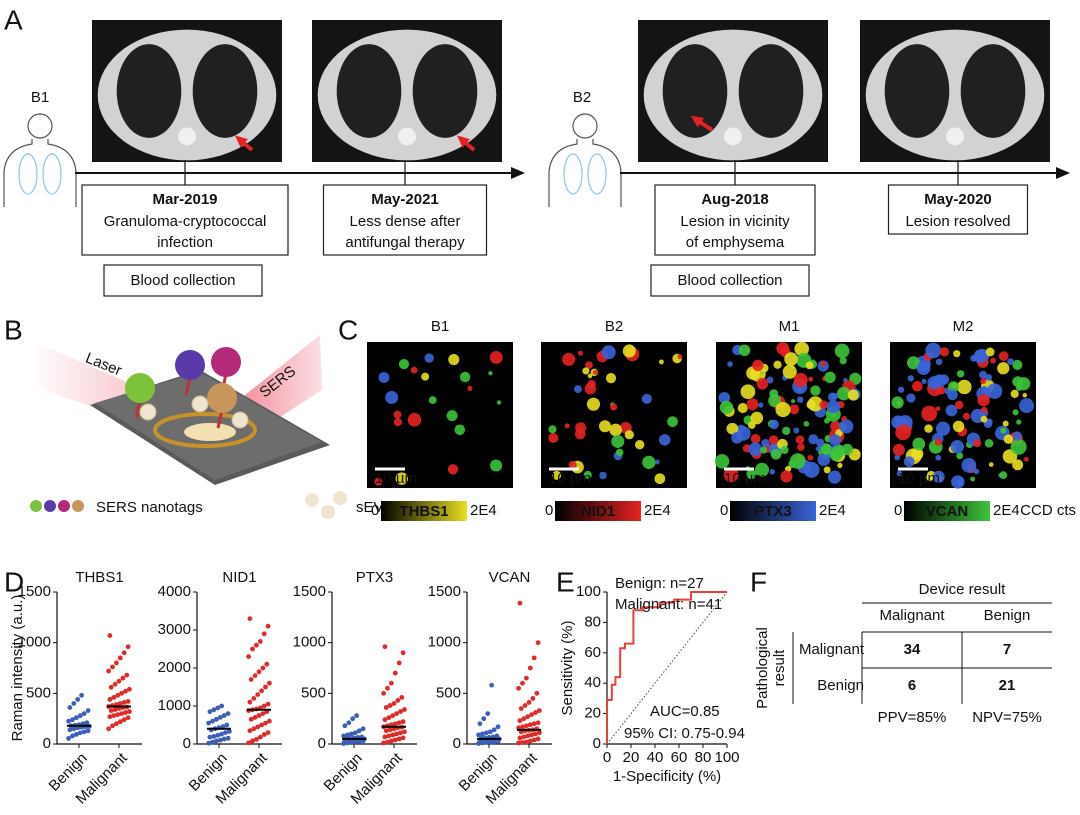  What do you see at coordinates (607, 757) in the screenshot?
I see `x-tick-label: 0` at bounding box center [607, 757].